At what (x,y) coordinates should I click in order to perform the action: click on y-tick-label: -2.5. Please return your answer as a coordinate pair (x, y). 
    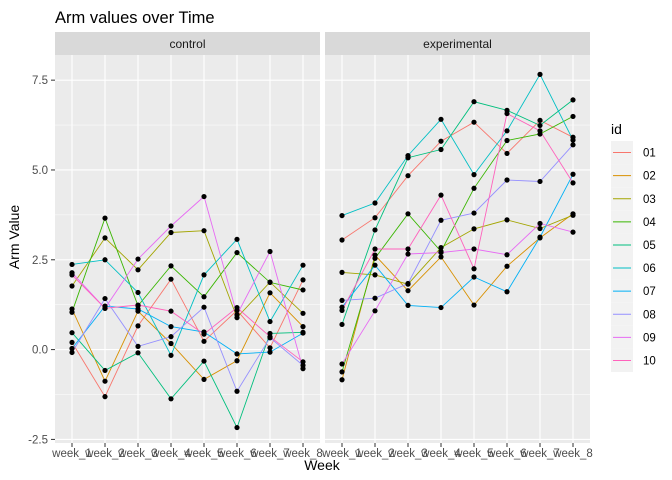
    Looking at the image, I should click on (38, 440).